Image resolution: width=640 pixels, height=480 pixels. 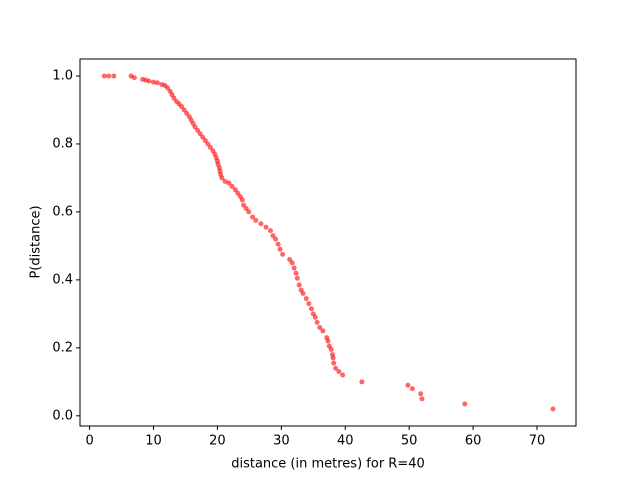 I want to click on x-tick-label: 20, so click(x=217, y=441).